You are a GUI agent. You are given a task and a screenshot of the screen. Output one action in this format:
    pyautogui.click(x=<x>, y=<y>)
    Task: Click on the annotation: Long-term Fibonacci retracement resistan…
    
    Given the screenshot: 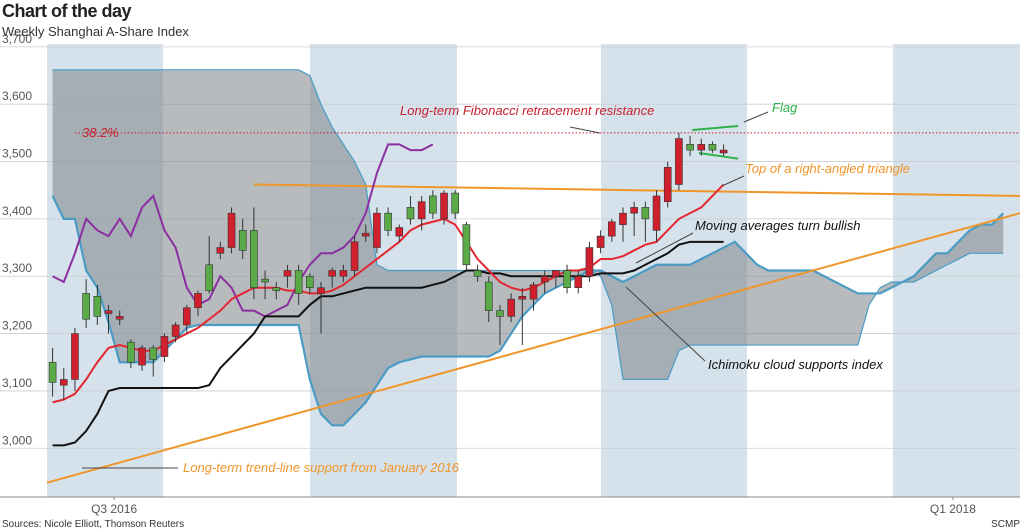 What is the action you would take?
    pyautogui.click(x=527, y=110)
    